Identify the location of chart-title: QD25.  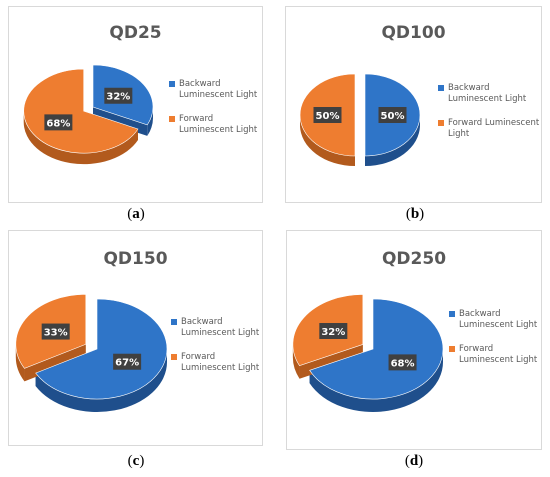
(135, 33).